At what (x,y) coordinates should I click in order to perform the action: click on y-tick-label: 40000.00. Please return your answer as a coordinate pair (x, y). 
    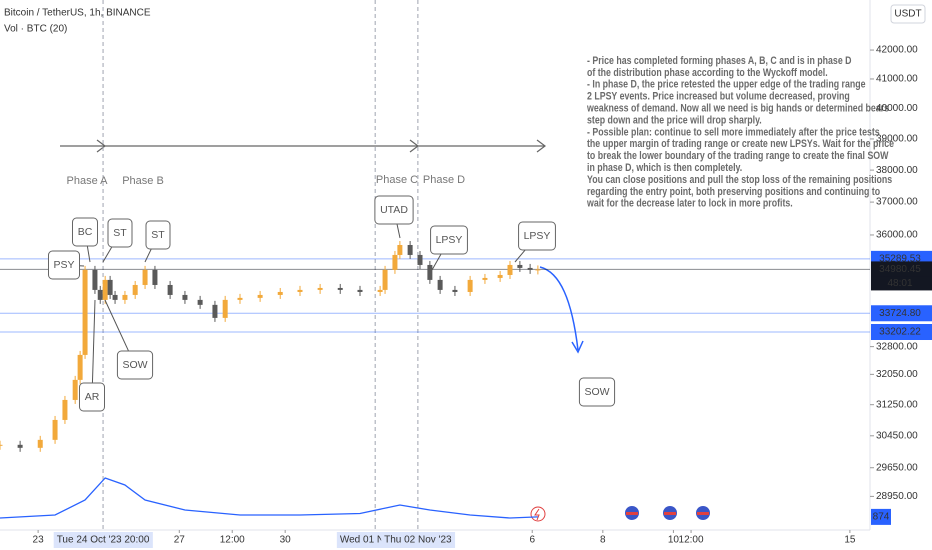
    Looking at the image, I should click on (897, 108).